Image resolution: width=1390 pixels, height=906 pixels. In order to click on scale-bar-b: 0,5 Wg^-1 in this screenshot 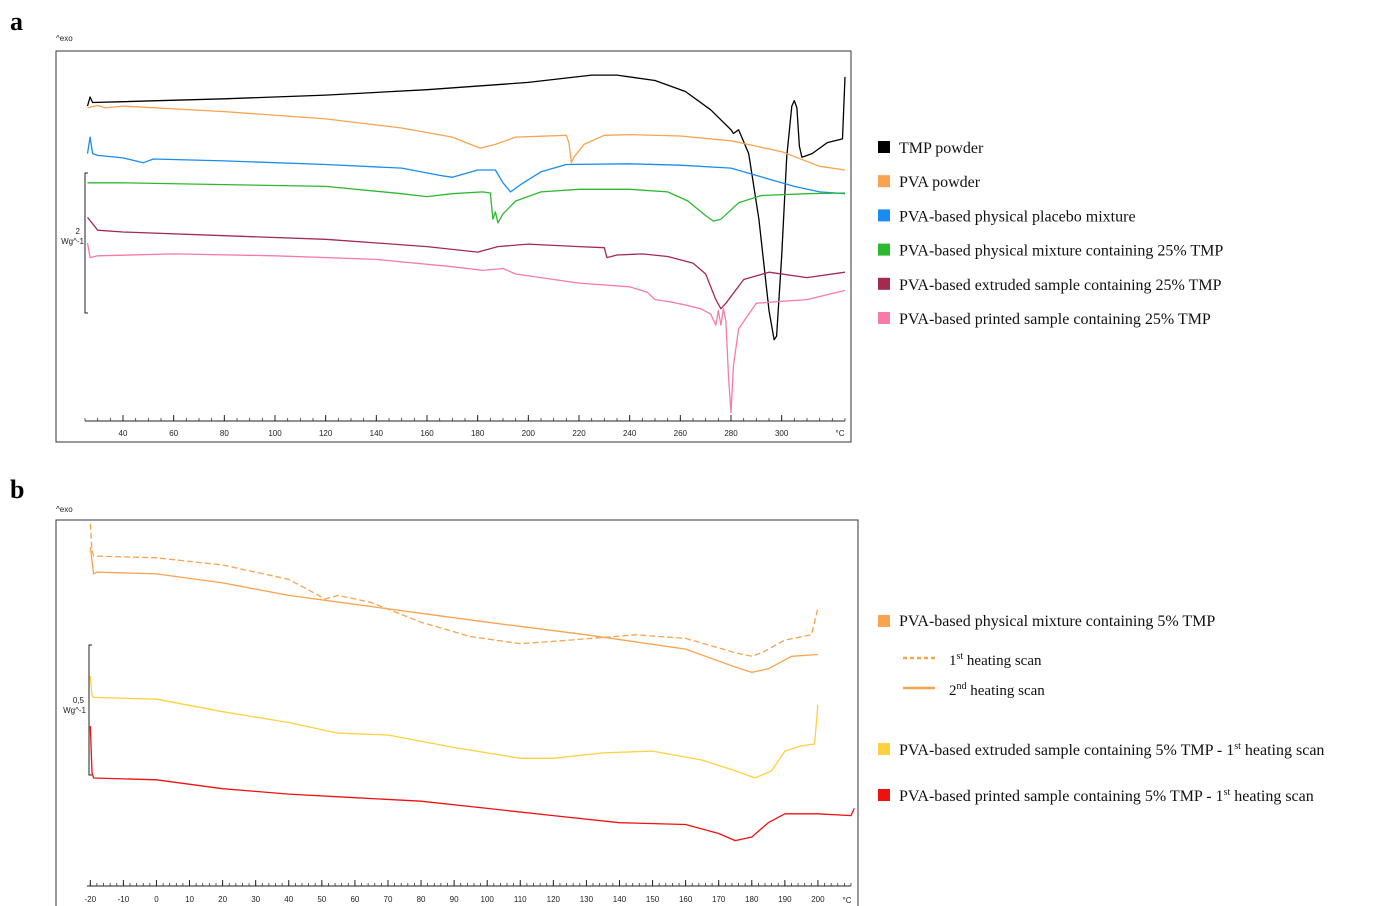, I will do `click(77, 710)`.